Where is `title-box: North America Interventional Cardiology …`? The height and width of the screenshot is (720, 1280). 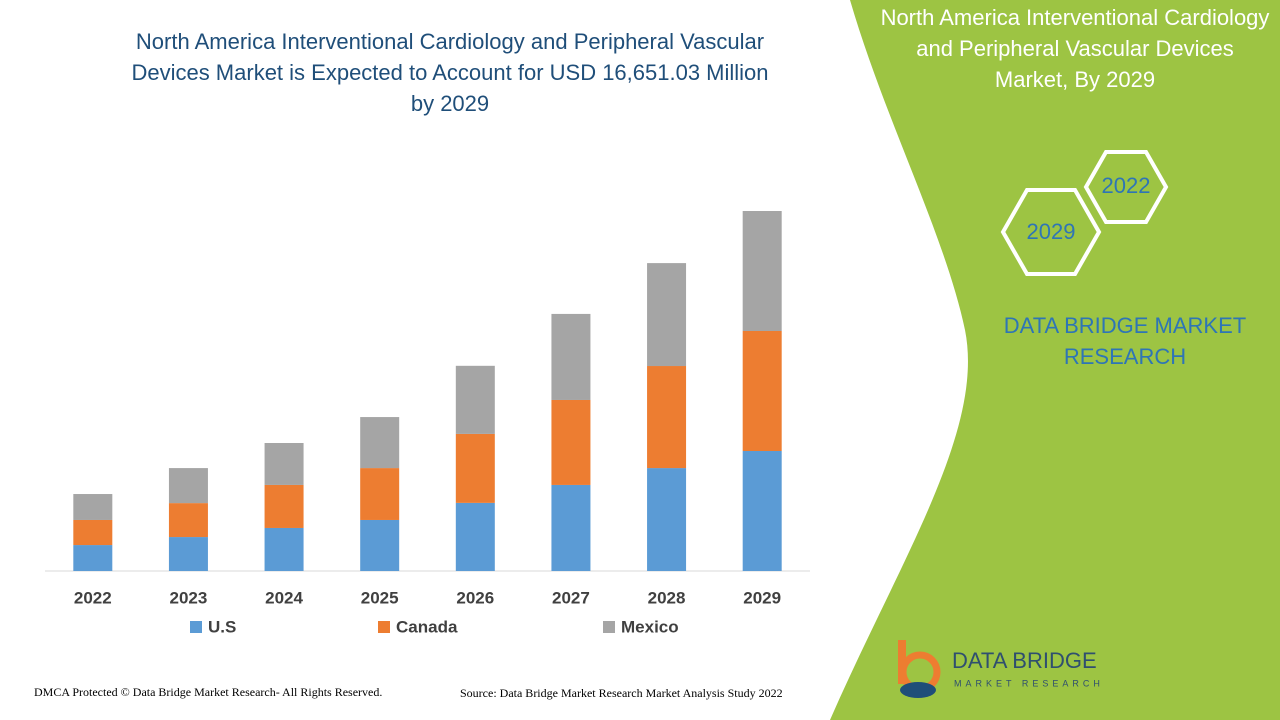
title-box: North America Interventional Cardiology … is located at coordinates (450, 72).